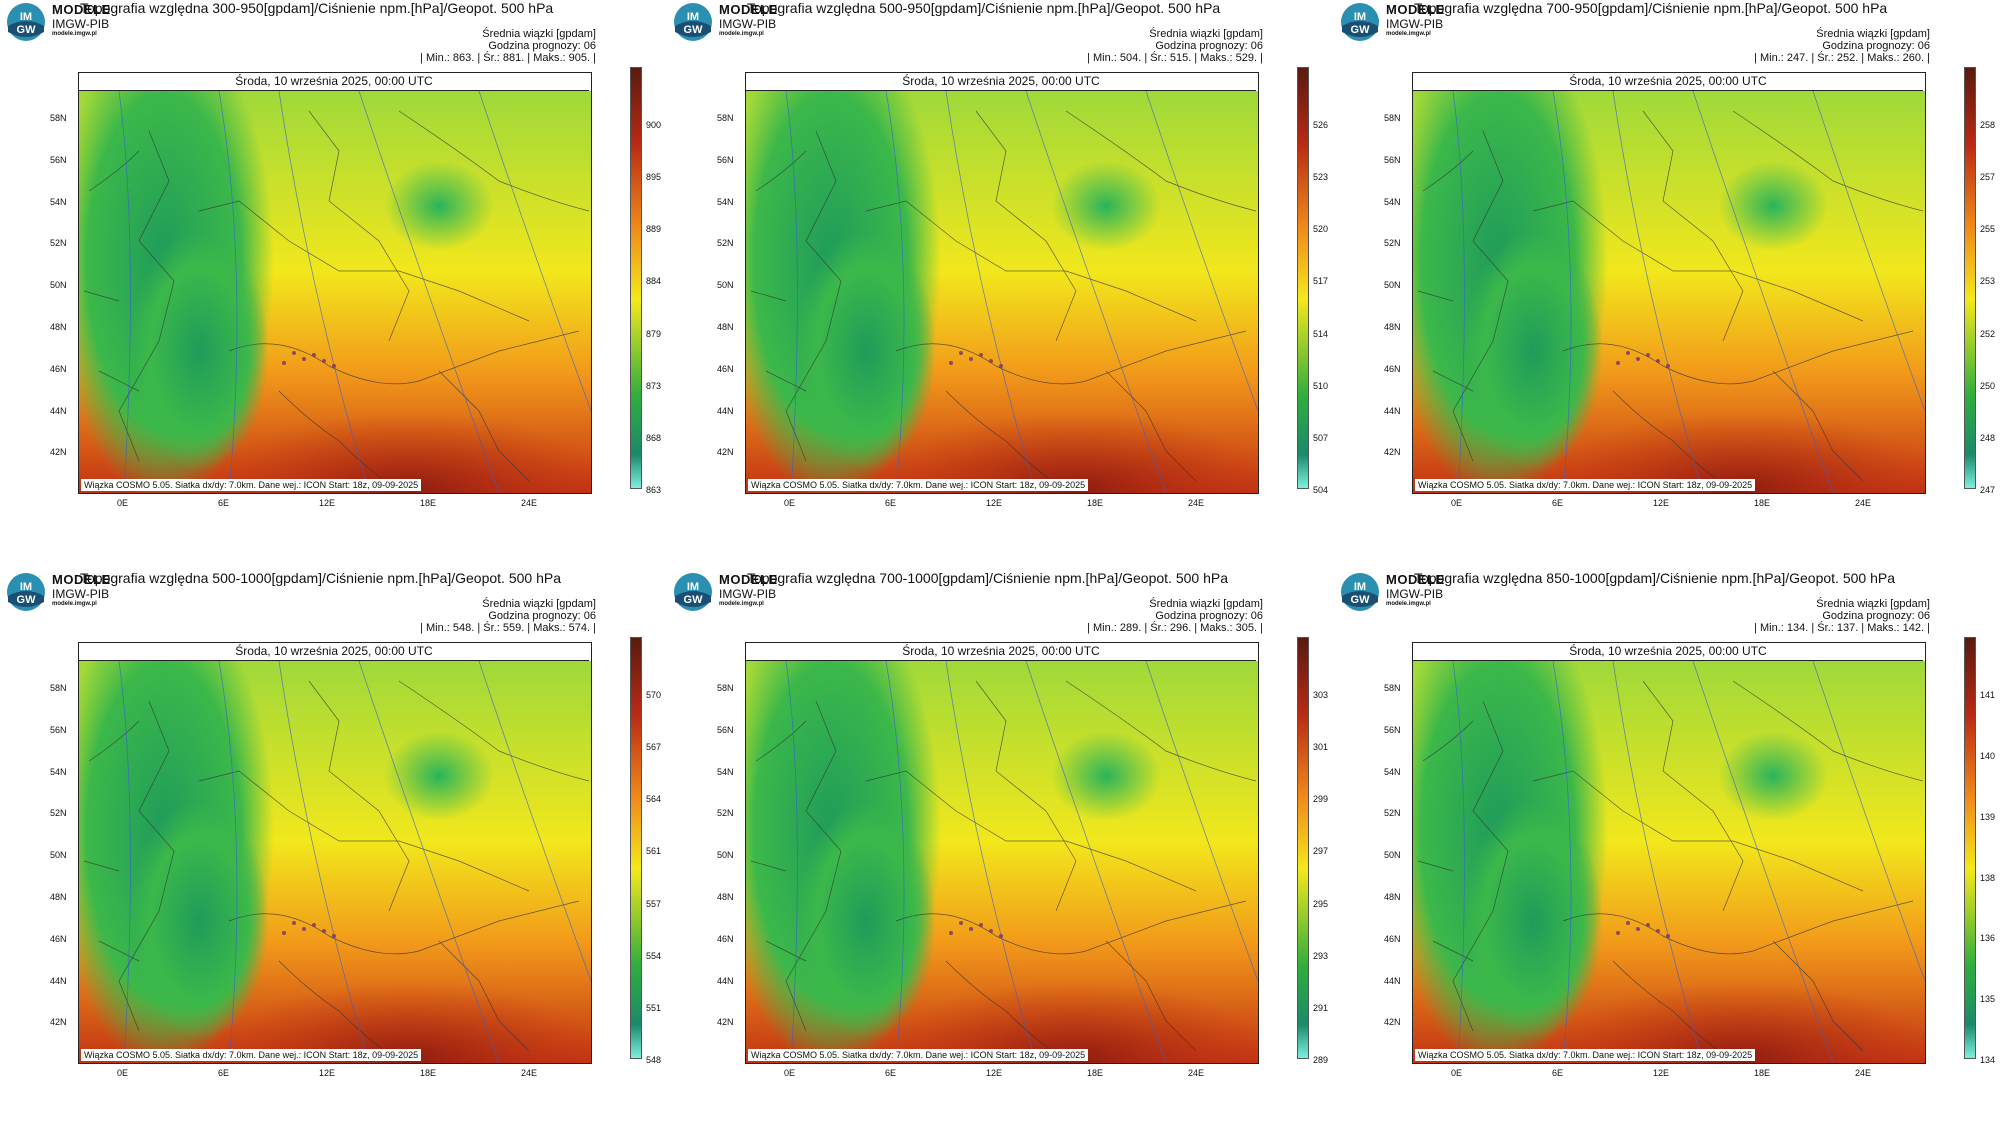 This screenshot has height=1137, width=2000. What do you see at coordinates (654, 1007) in the screenshot?
I see `colorbar-label: 551` at bounding box center [654, 1007].